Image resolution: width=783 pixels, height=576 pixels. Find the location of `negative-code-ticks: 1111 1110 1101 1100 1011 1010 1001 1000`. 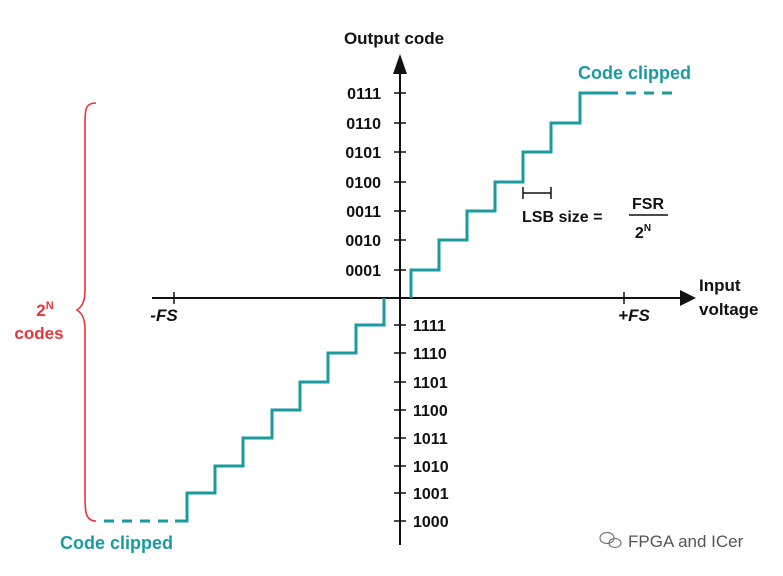

negative-code-ticks: 1111 1110 1101 1100 1011 1010 1001 1000 is located at coordinates (421, 424).